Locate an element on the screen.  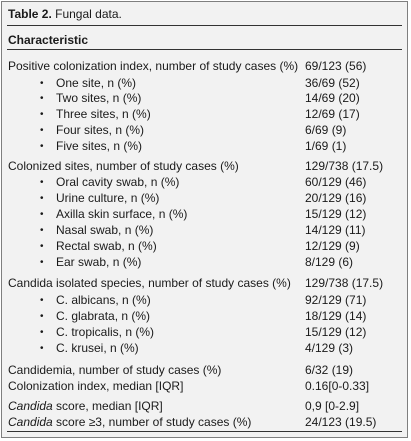
column-header: Characteristic is located at coordinates (48, 40).